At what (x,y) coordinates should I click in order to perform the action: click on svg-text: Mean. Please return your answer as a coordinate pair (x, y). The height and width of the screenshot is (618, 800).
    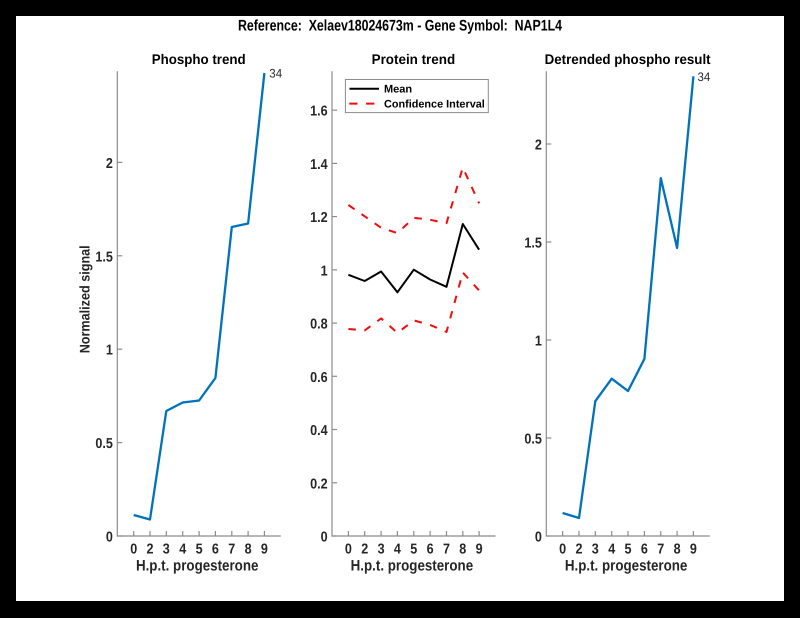
    Looking at the image, I should click on (398, 90).